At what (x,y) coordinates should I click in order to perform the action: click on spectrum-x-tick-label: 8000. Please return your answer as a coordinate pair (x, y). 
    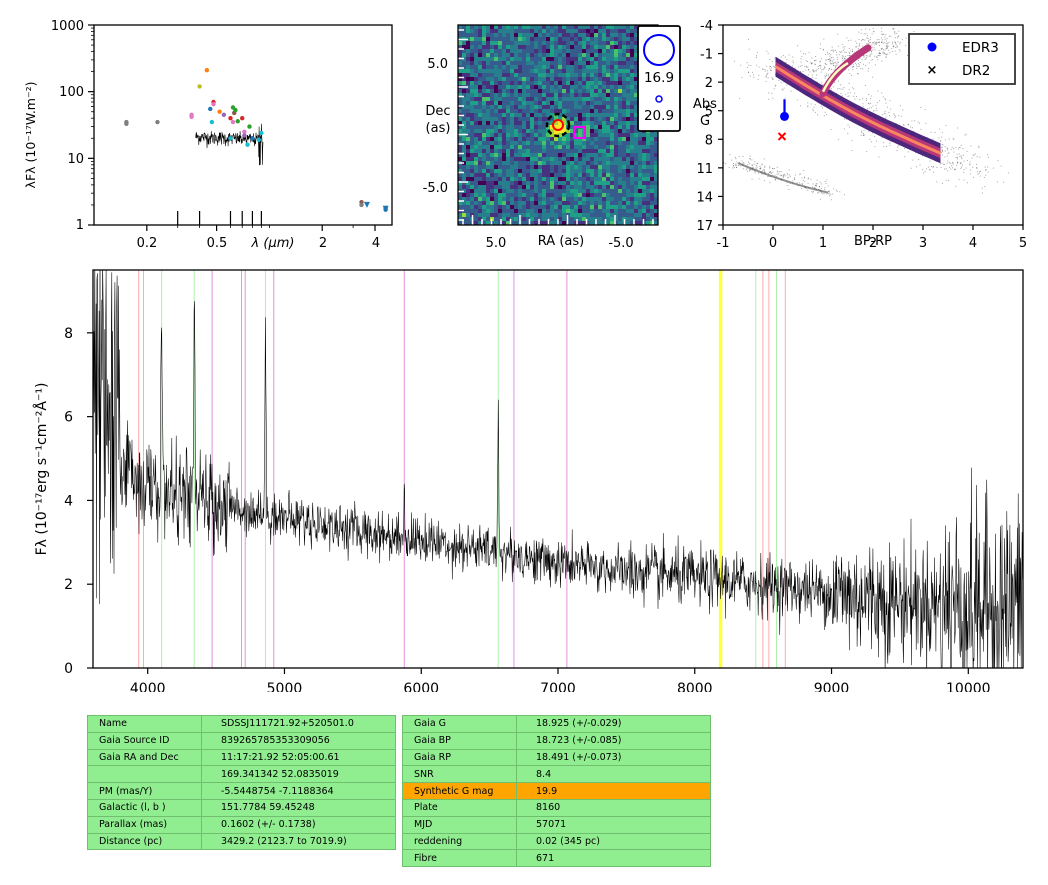
    Looking at the image, I should click on (695, 686).